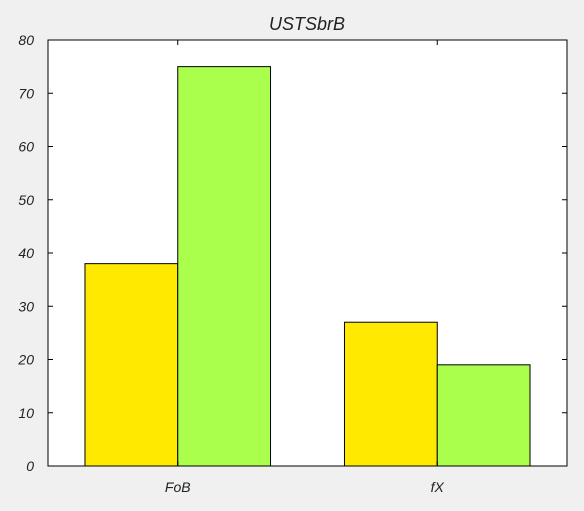  Describe the element at coordinates (30, 466) in the screenshot. I see `y-tick-label: 0` at that location.